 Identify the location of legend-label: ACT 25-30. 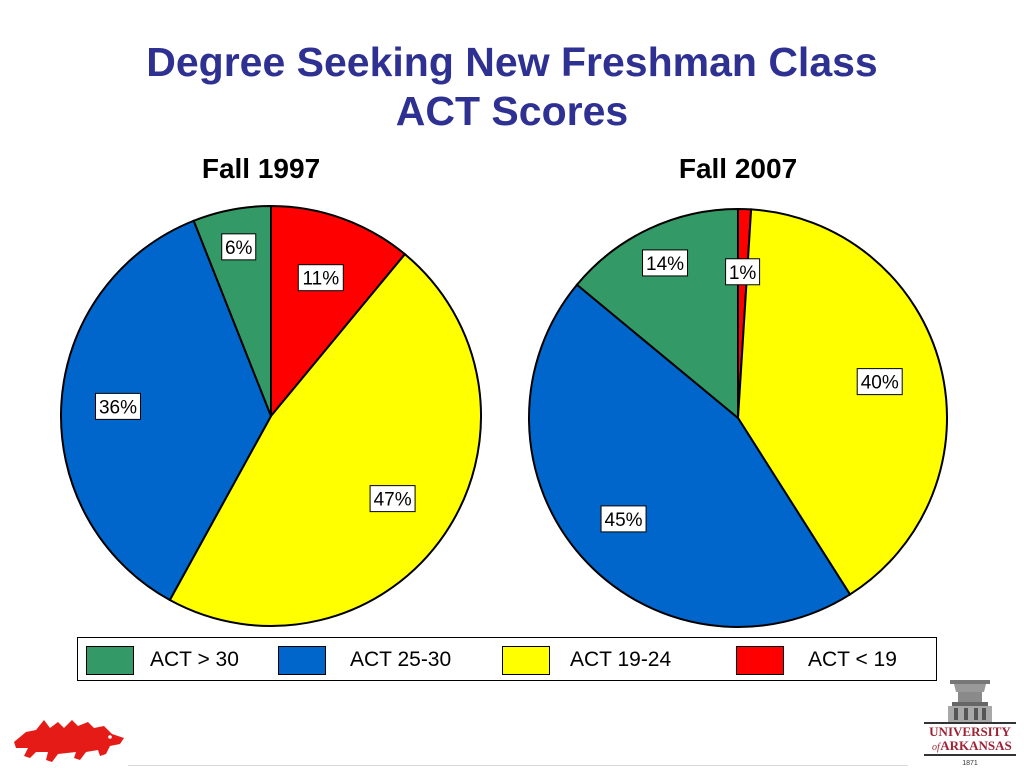
(401, 659).